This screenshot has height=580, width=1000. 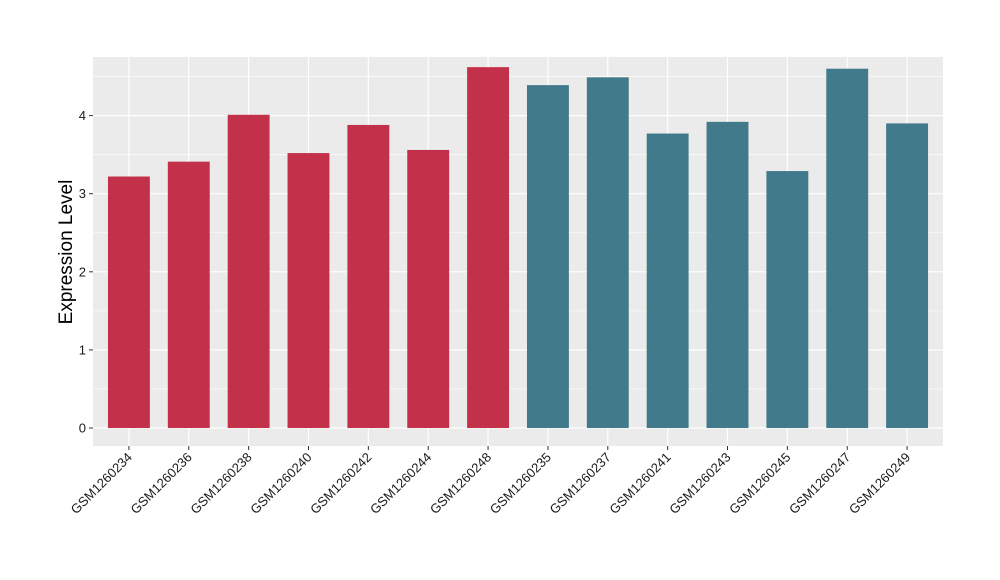 What do you see at coordinates (787, 300) in the screenshot?
I see `bar-gsm1260245` at bounding box center [787, 300].